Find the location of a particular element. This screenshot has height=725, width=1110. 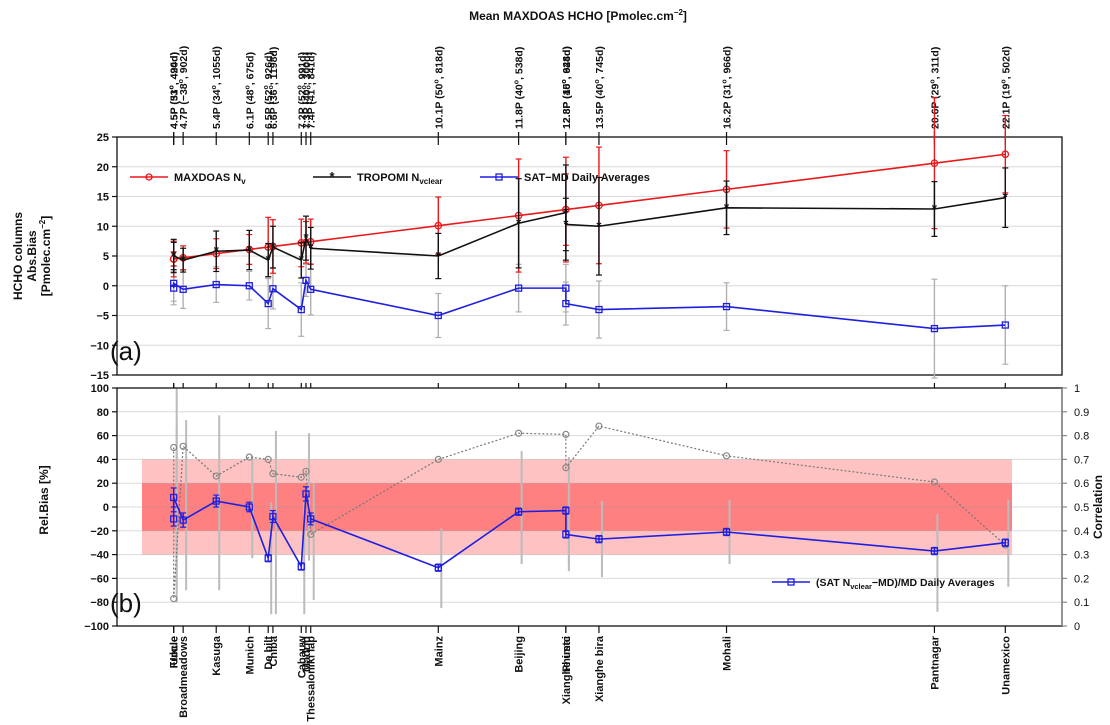

y-tick-label-right: 0.2 is located at coordinates (1081, 579).